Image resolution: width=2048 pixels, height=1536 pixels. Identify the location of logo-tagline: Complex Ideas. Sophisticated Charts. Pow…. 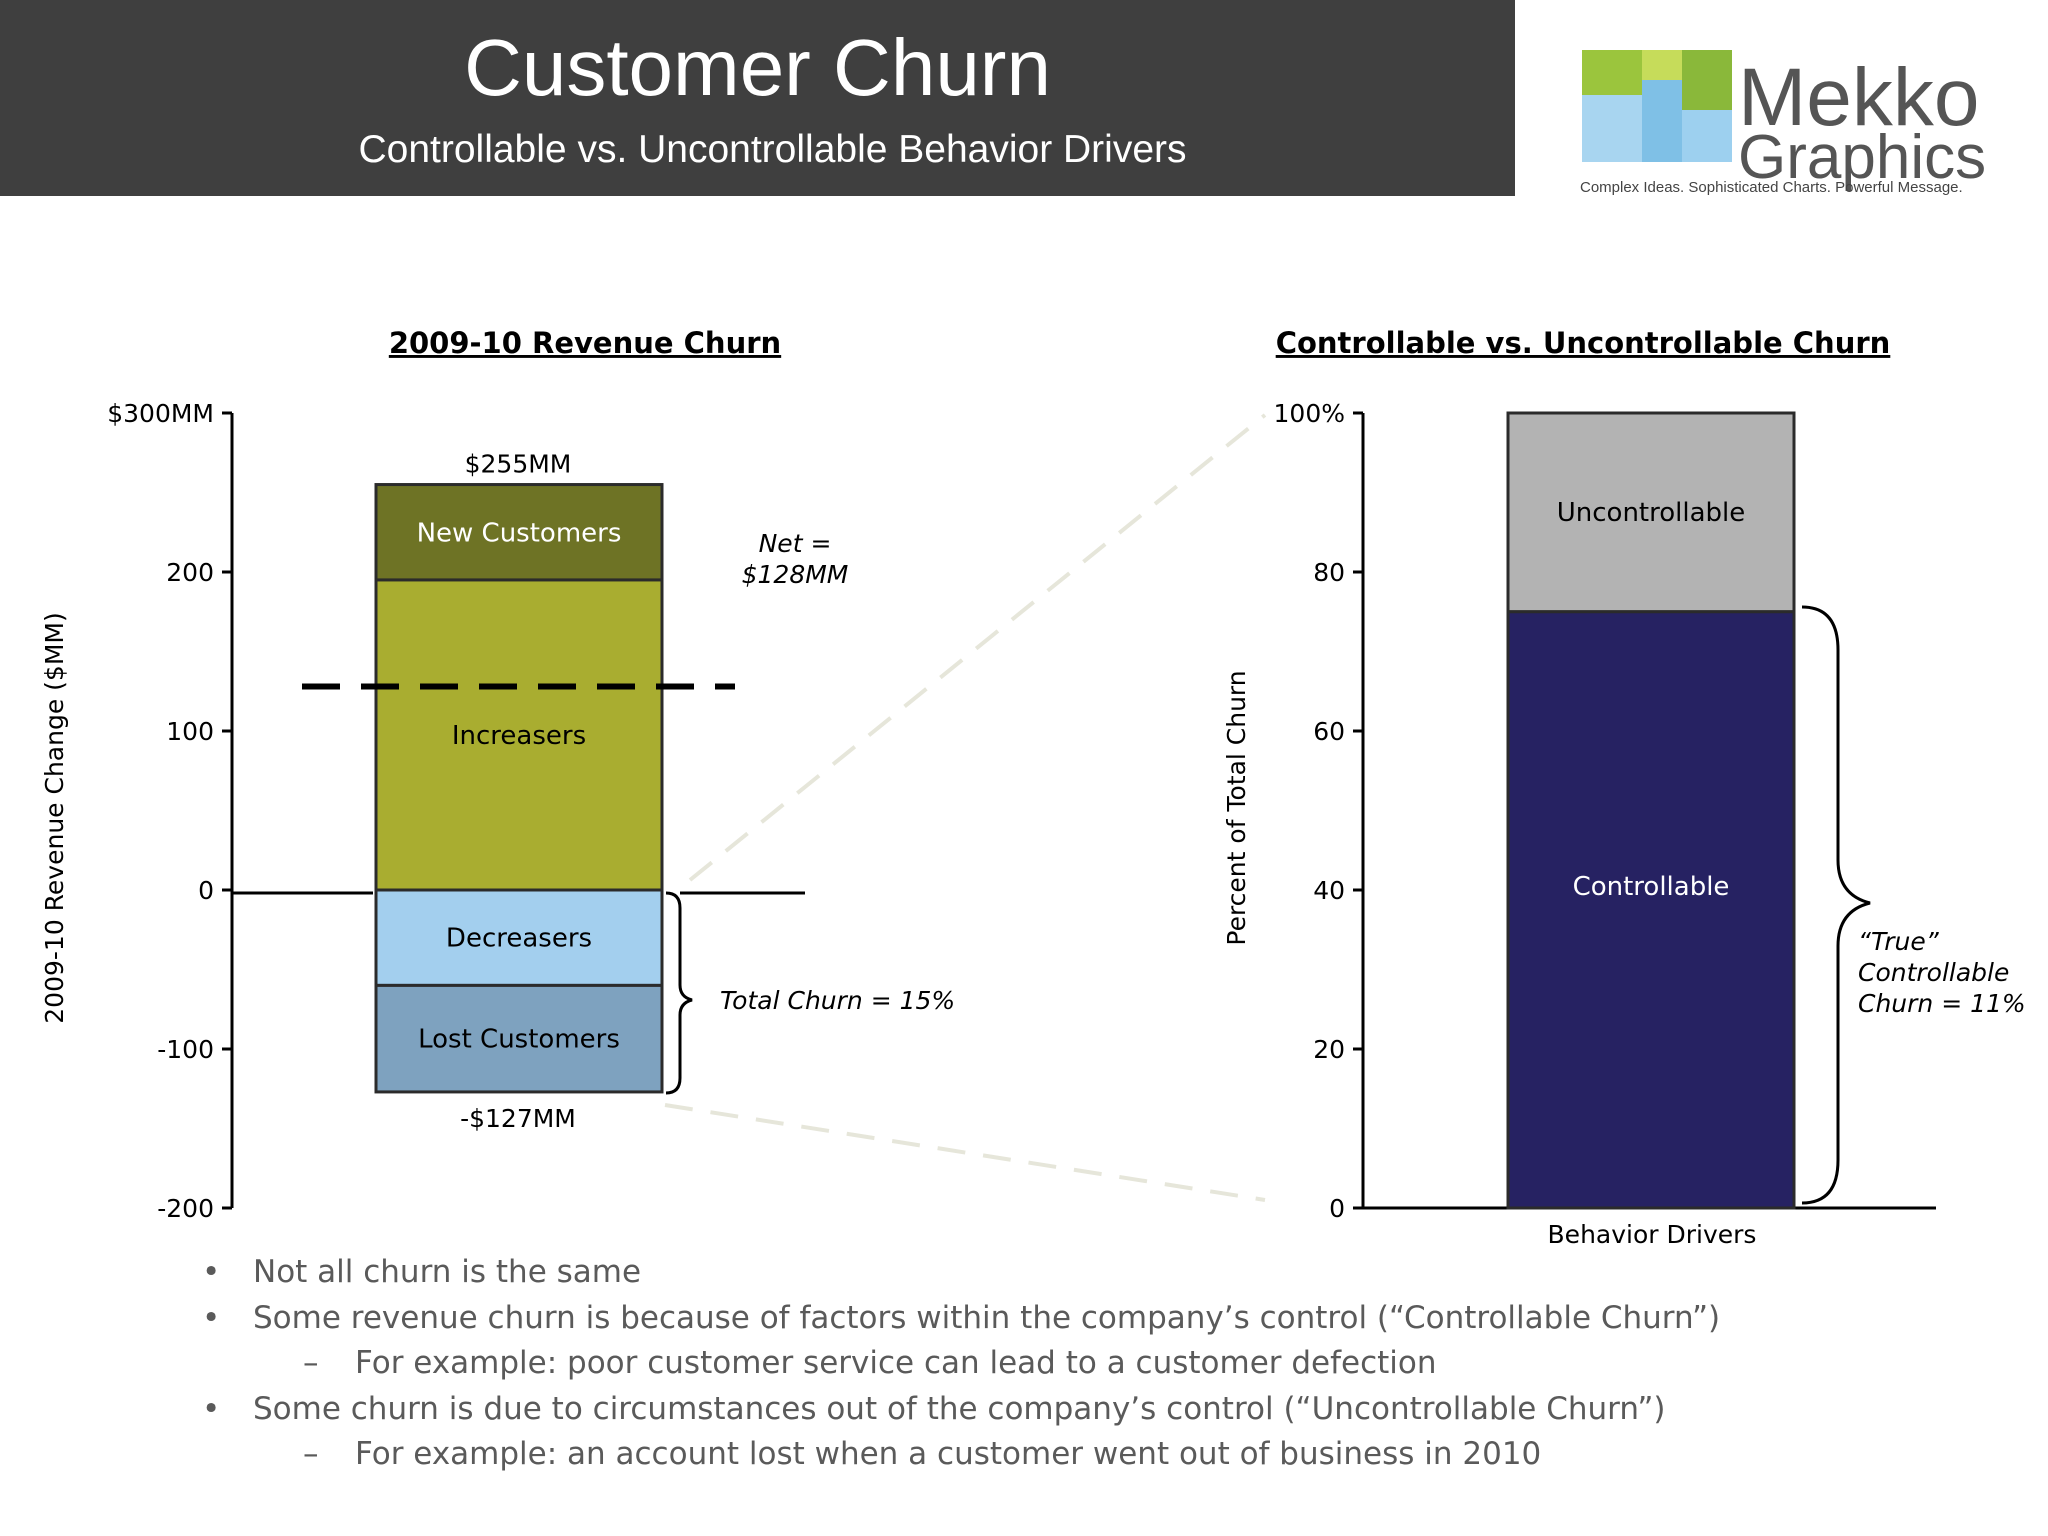
(1771, 187).